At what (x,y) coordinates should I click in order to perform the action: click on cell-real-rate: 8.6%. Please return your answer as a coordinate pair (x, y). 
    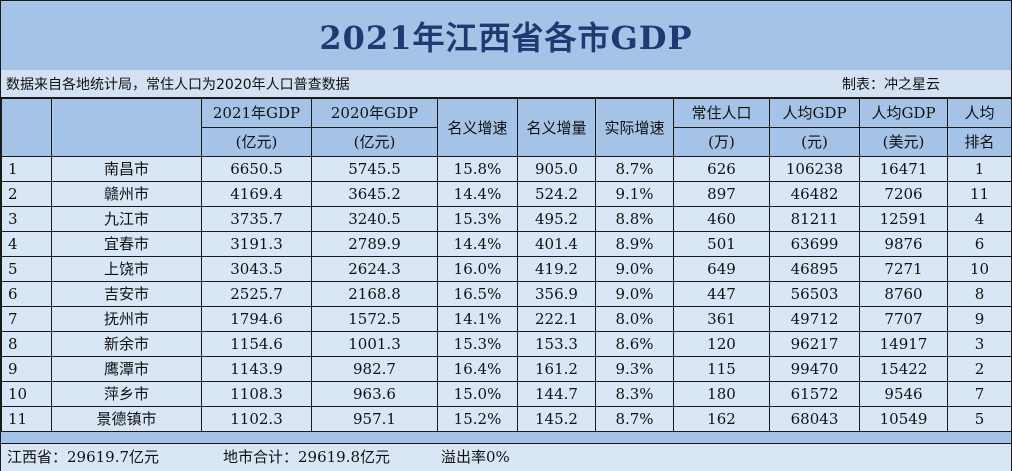
    Looking at the image, I should click on (634, 344).